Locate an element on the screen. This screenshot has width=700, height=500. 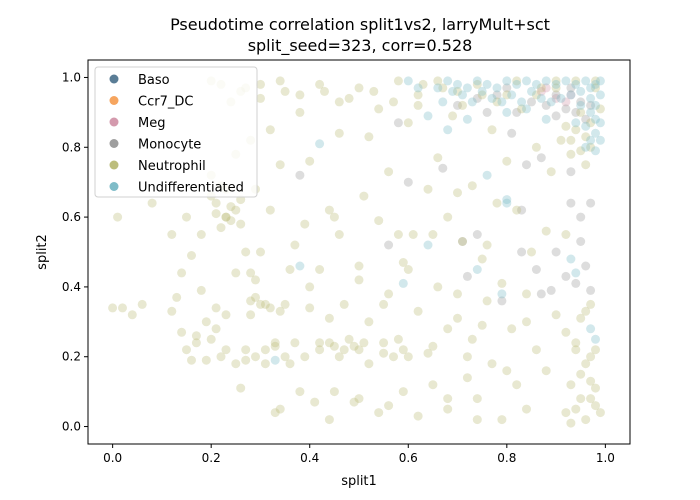
y-tick-label-0: 0.0 is located at coordinates (71, 427).